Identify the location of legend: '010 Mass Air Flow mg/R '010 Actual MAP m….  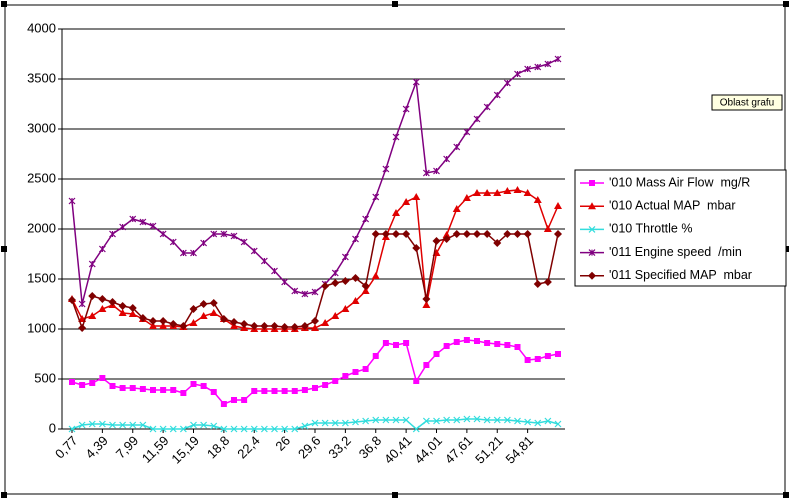
(680, 228).